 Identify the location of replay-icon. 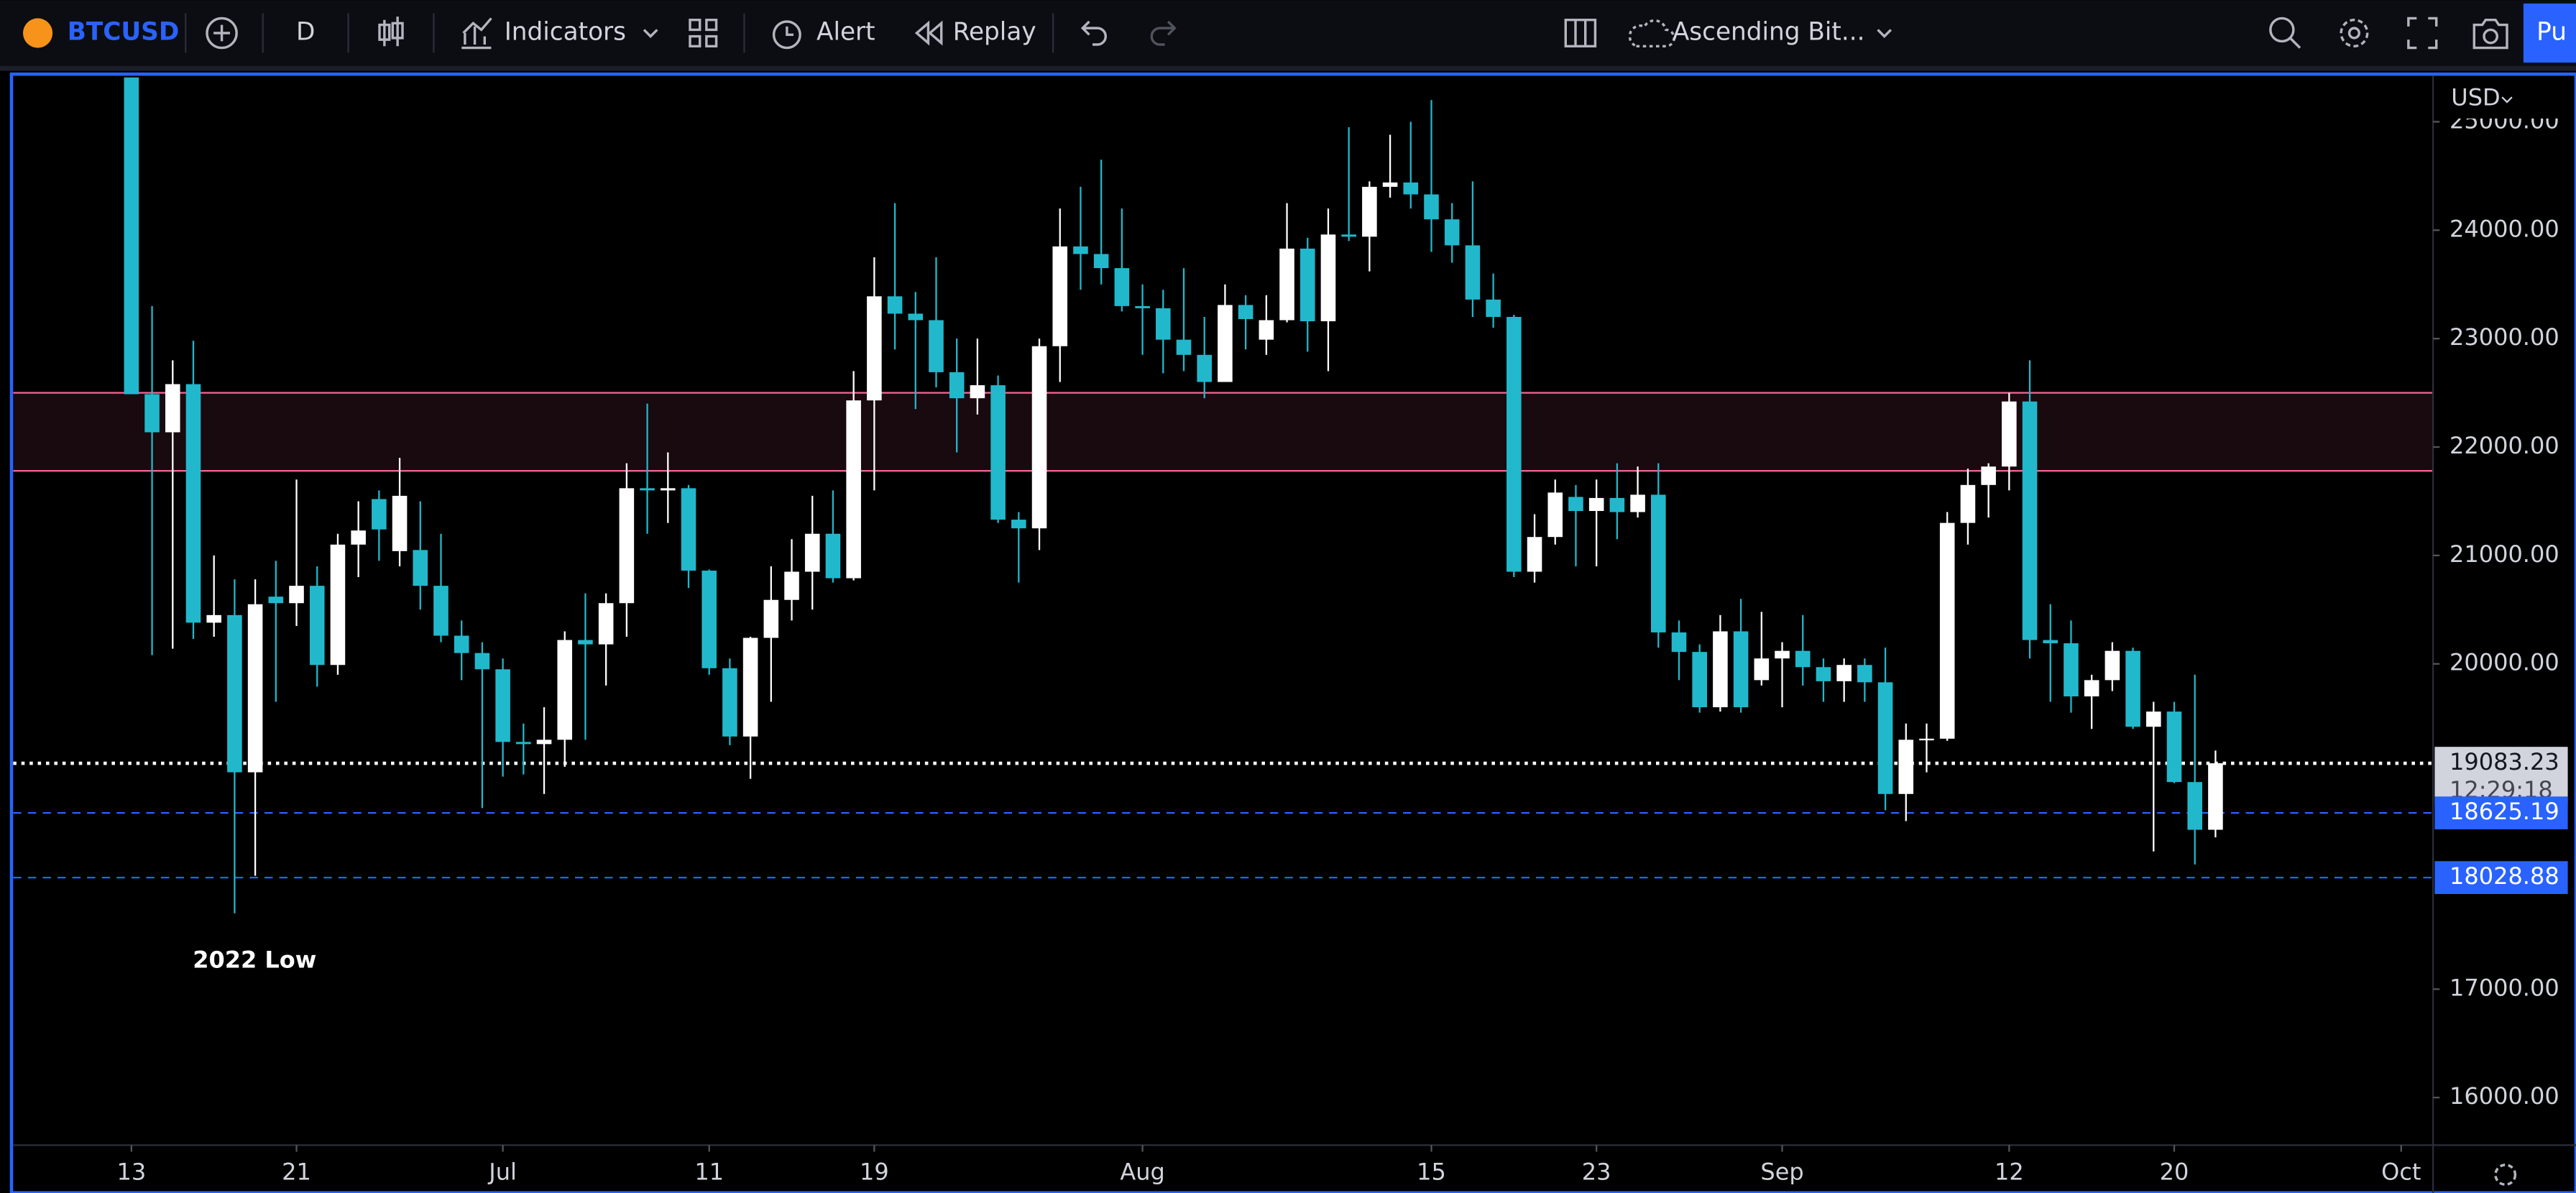
(928, 33).